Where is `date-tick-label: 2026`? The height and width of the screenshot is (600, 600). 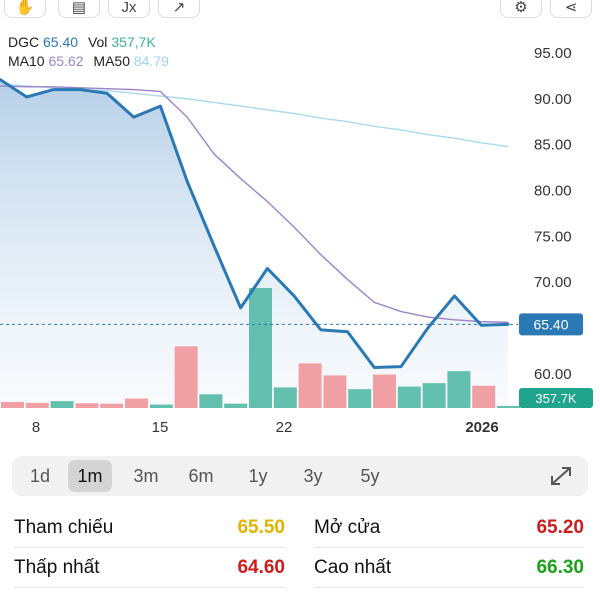
date-tick-label: 2026 is located at coordinates (481, 427).